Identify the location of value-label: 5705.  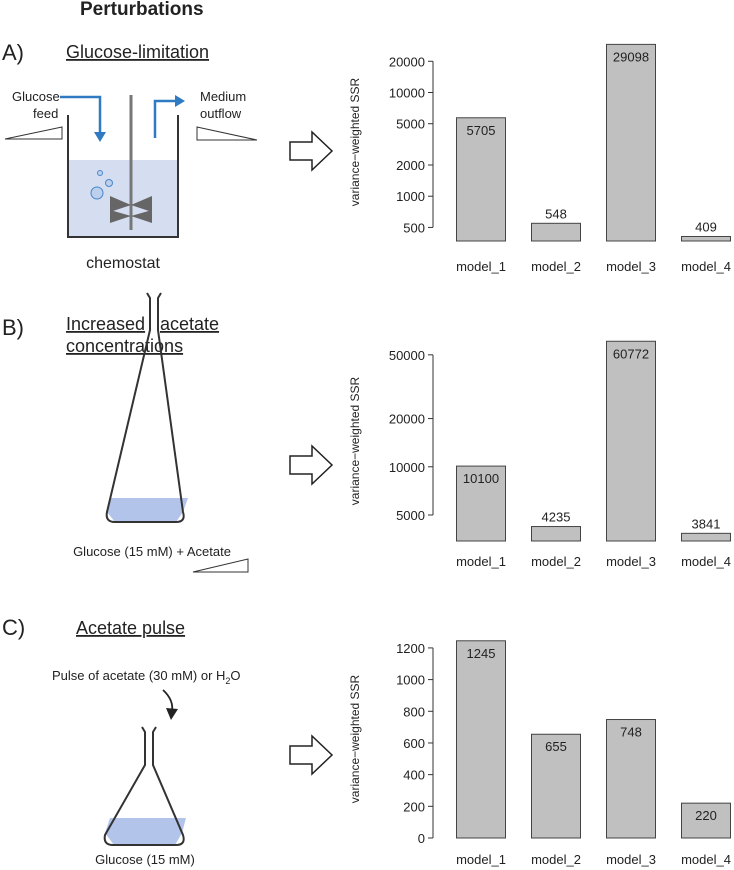
(481, 130).